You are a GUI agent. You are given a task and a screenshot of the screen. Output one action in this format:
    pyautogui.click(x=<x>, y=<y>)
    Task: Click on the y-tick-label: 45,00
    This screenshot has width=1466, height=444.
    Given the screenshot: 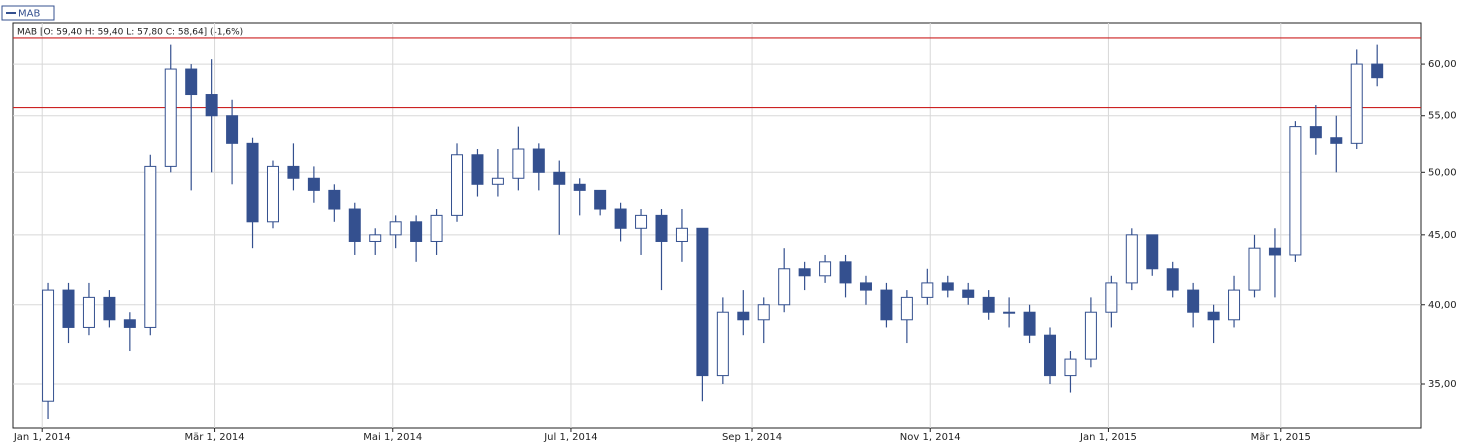 What is the action you would take?
    pyautogui.click(x=1442, y=235)
    